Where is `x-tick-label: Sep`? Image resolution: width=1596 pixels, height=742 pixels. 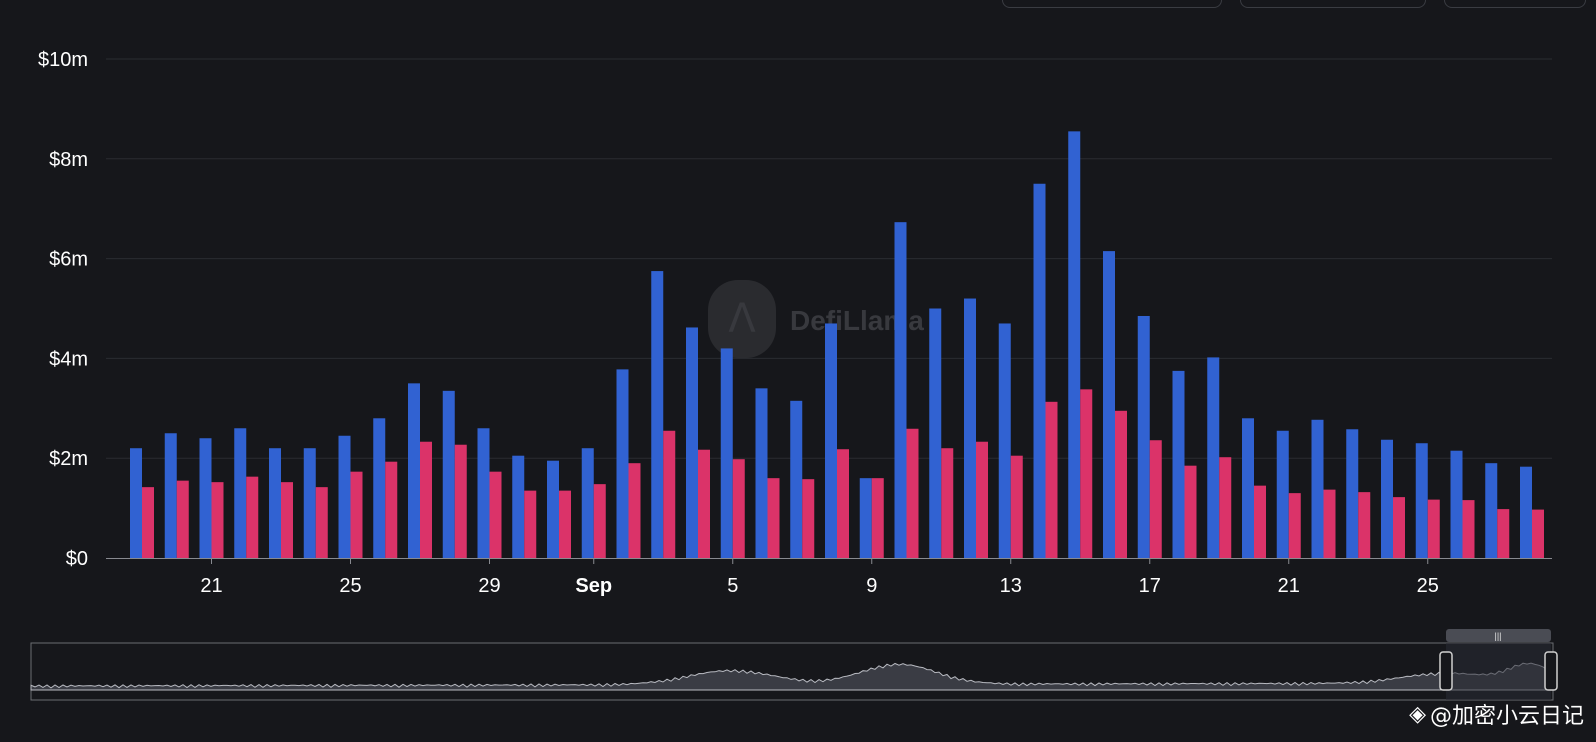
x-tick-label: Sep is located at coordinates (593, 586).